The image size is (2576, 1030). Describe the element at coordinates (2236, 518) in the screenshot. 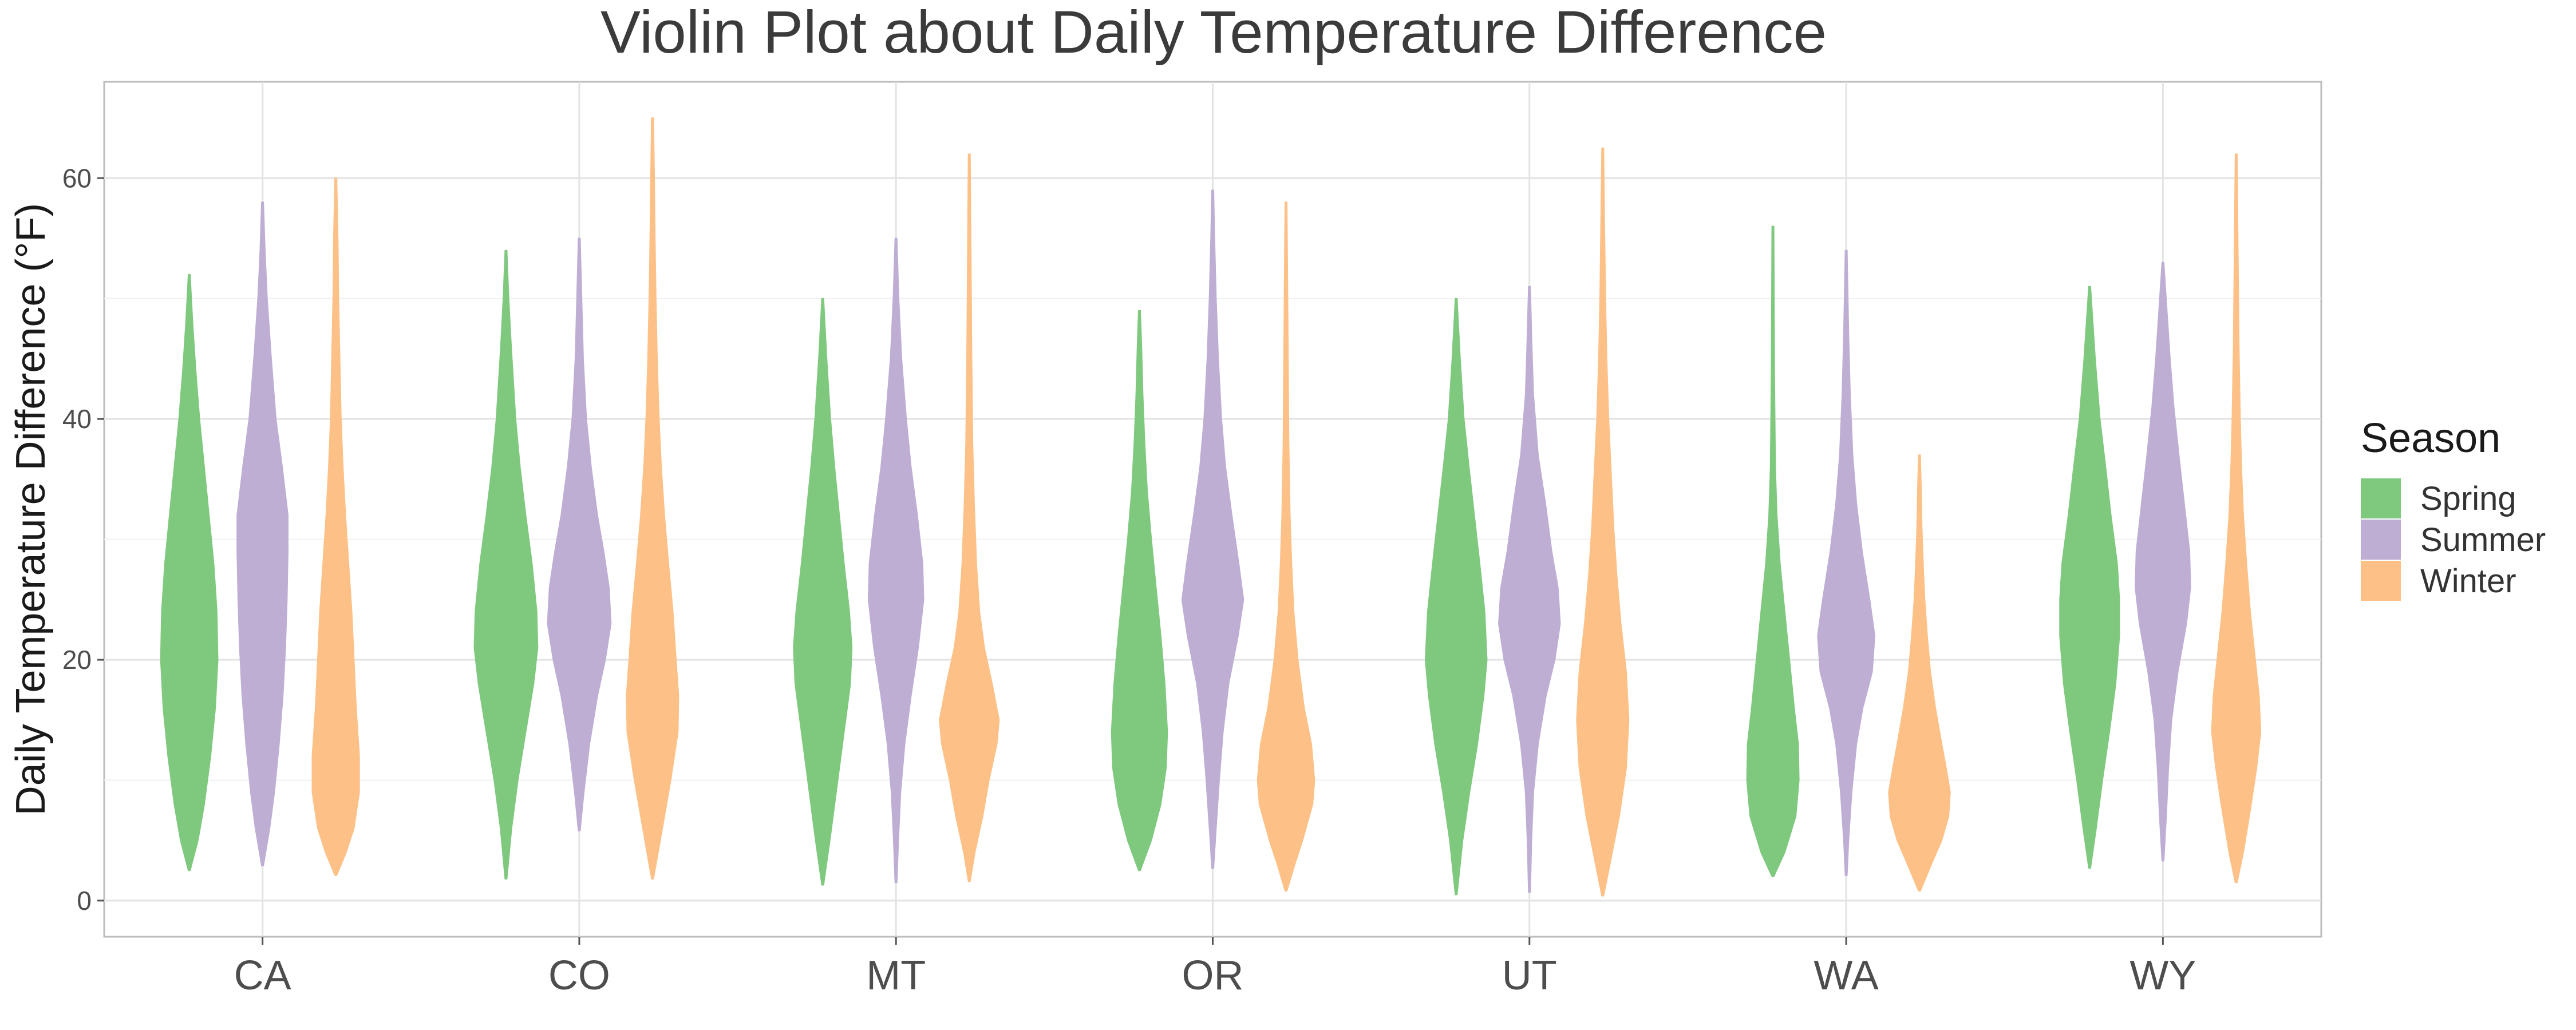

I see `violin-winter-wy` at that location.